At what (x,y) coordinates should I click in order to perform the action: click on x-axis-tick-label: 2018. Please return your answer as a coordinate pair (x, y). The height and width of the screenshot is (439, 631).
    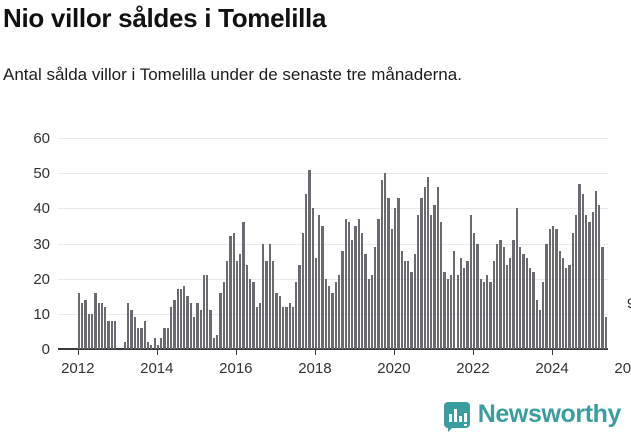
    Looking at the image, I should click on (315, 368).